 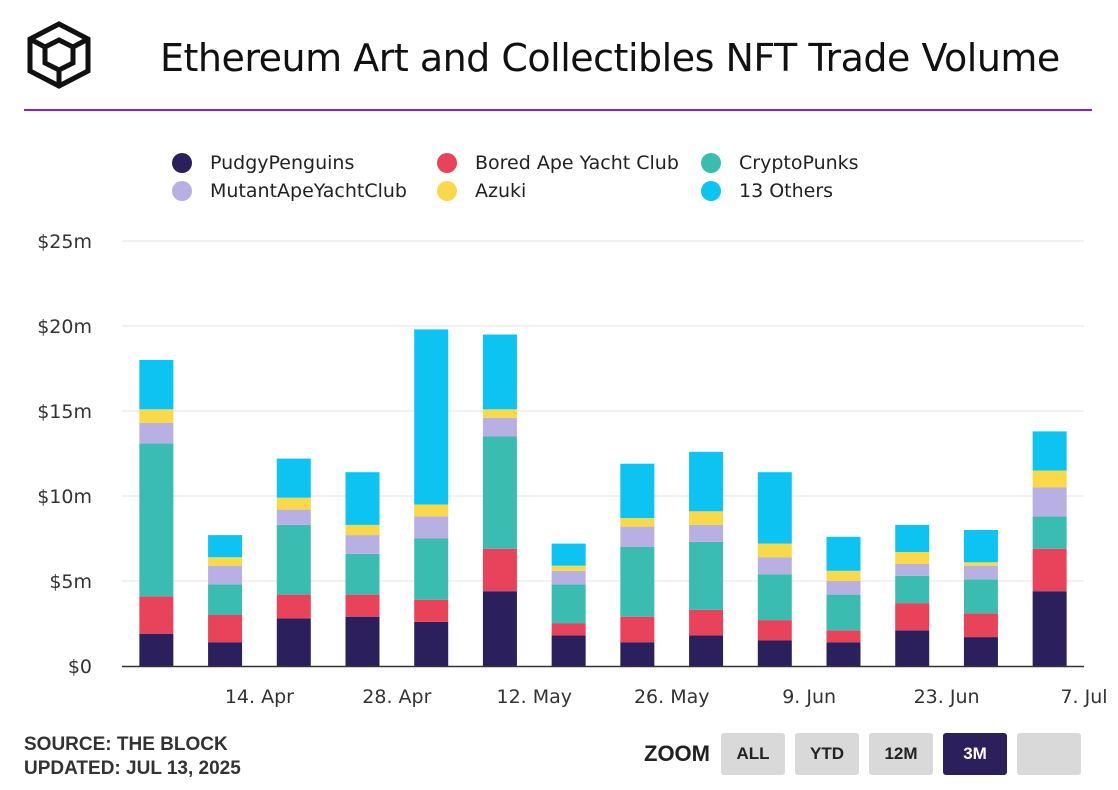 I want to click on legend-item-13-others: 13 Others, so click(x=811, y=191).